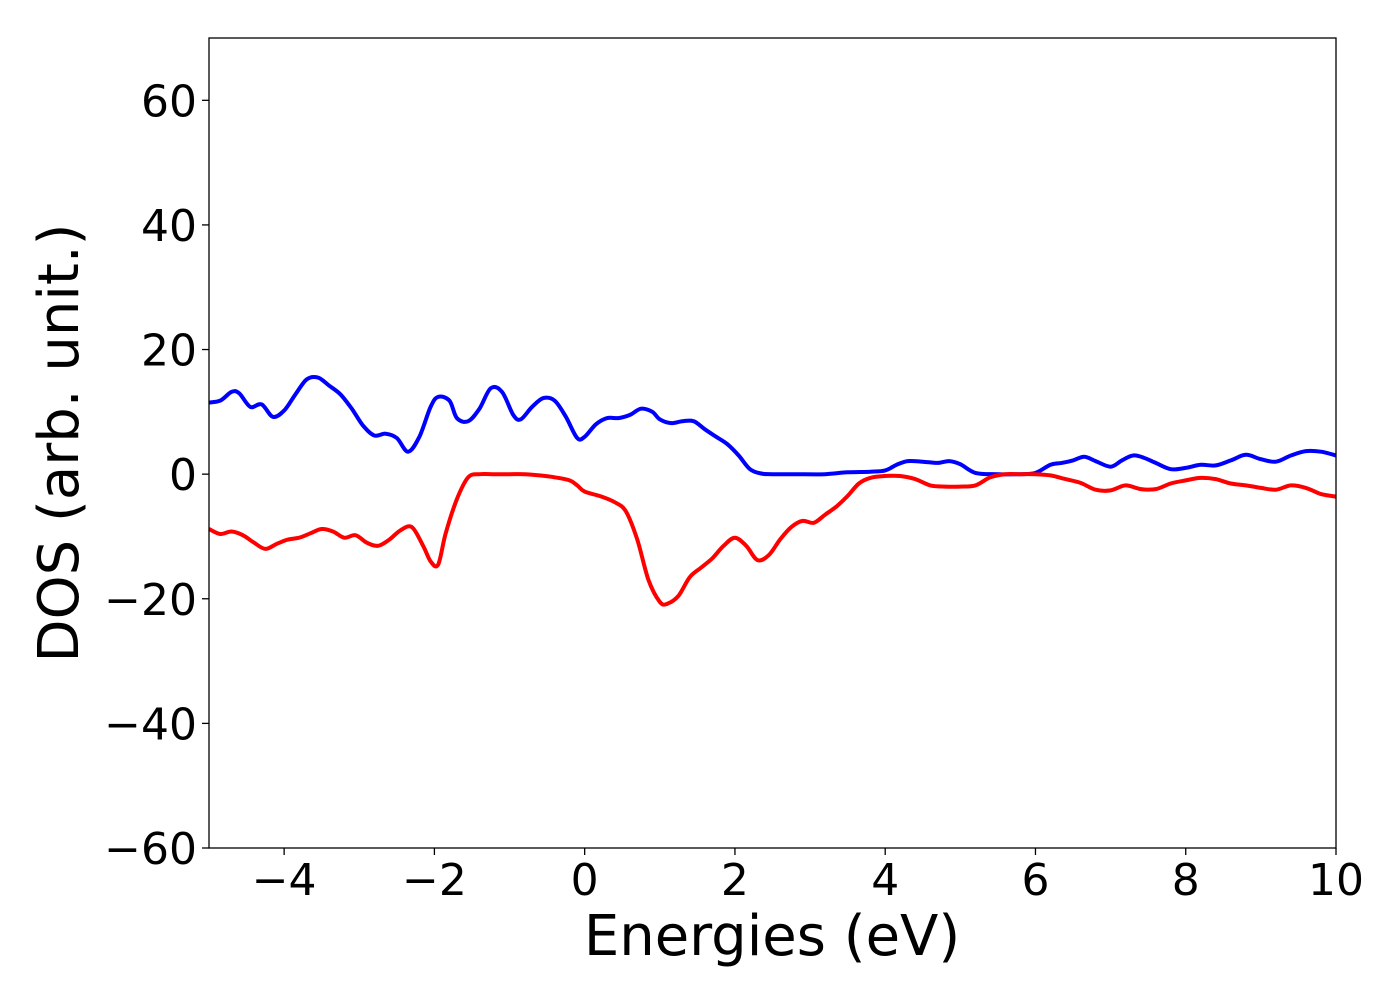 This screenshot has height=1000, width=1400. I want to click on y-axis-label: DOS (arb. unit.), so click(59, 442).